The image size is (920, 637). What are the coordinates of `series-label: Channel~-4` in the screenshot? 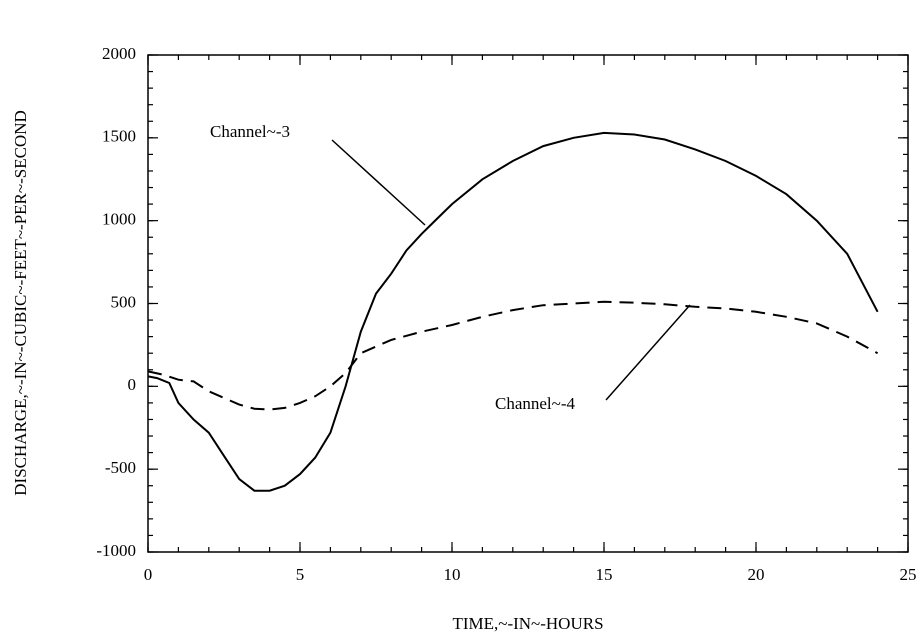 It's located at (535, 403).